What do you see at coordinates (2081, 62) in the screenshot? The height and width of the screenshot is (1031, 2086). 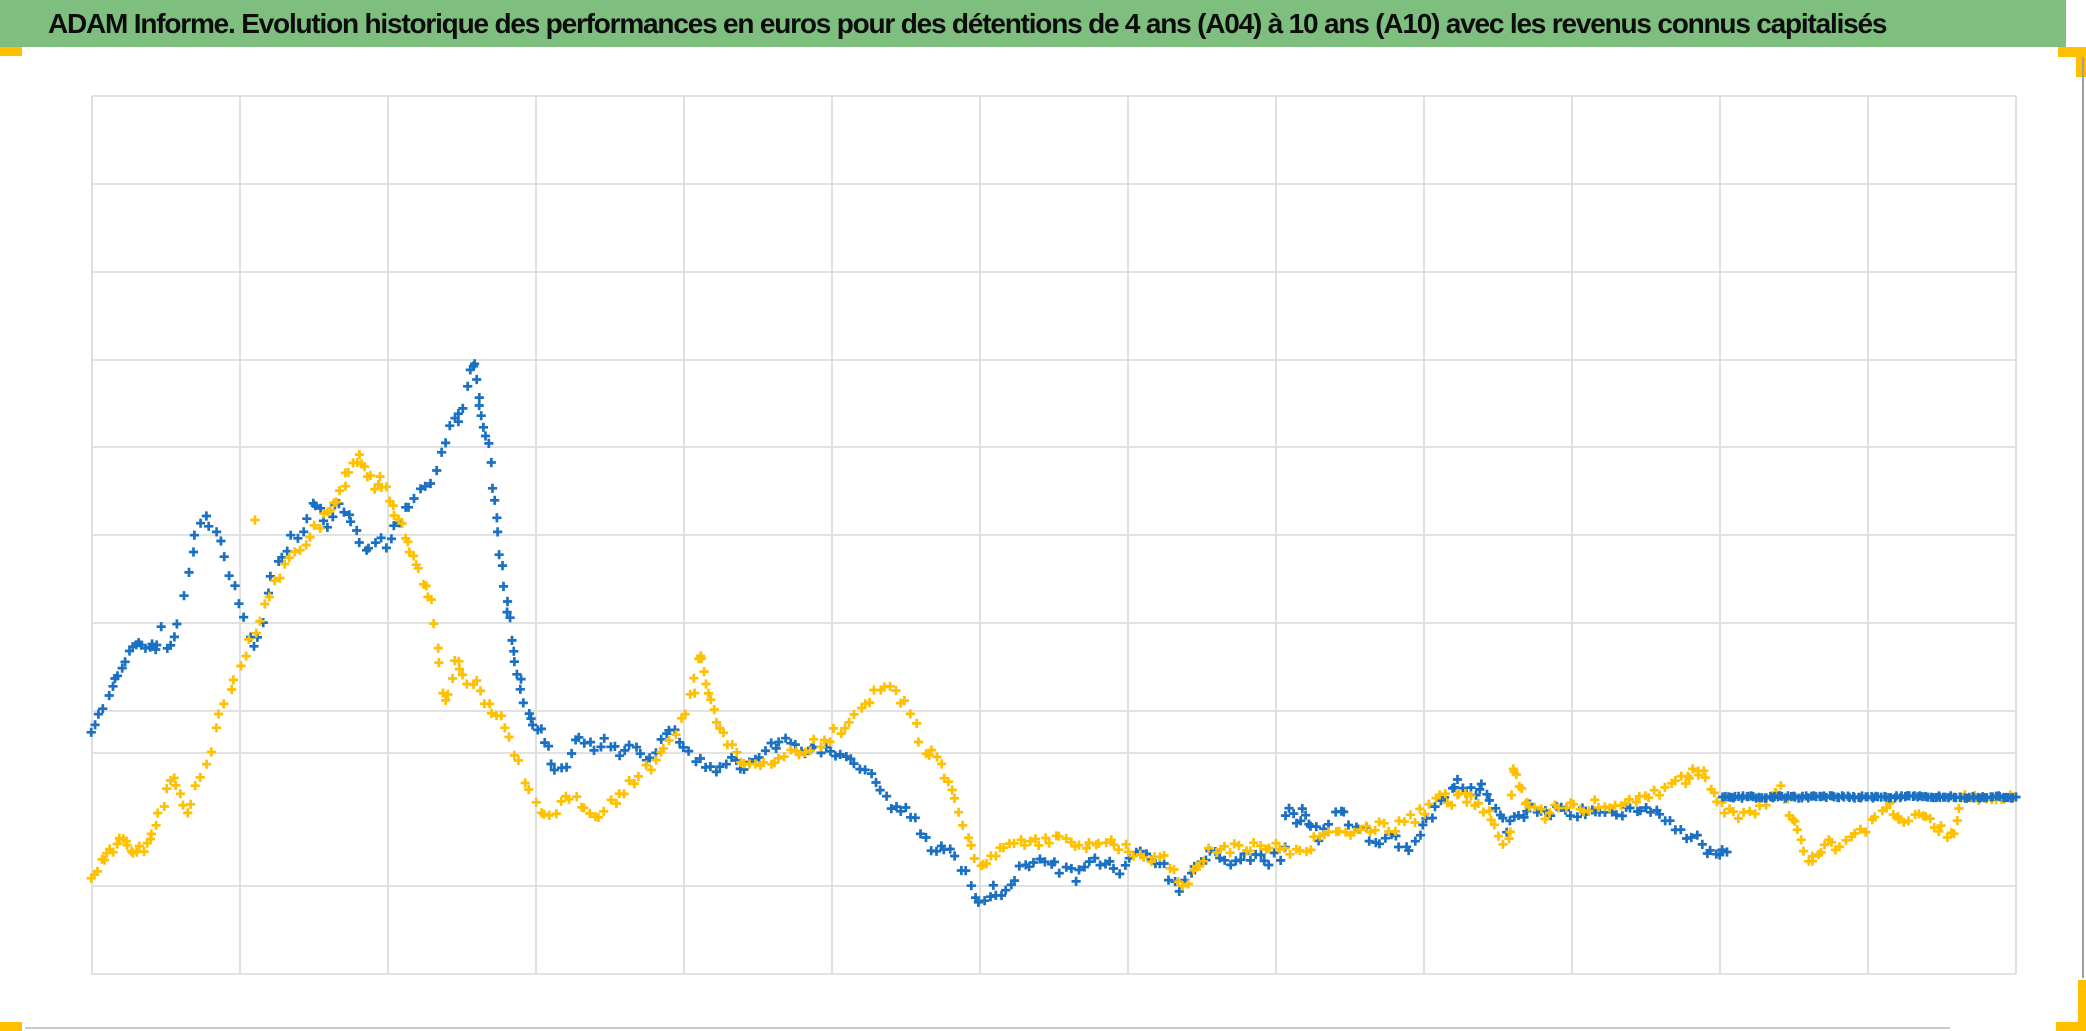 I see `accent-top-right-vertical` at bounding box center [2081, 62].